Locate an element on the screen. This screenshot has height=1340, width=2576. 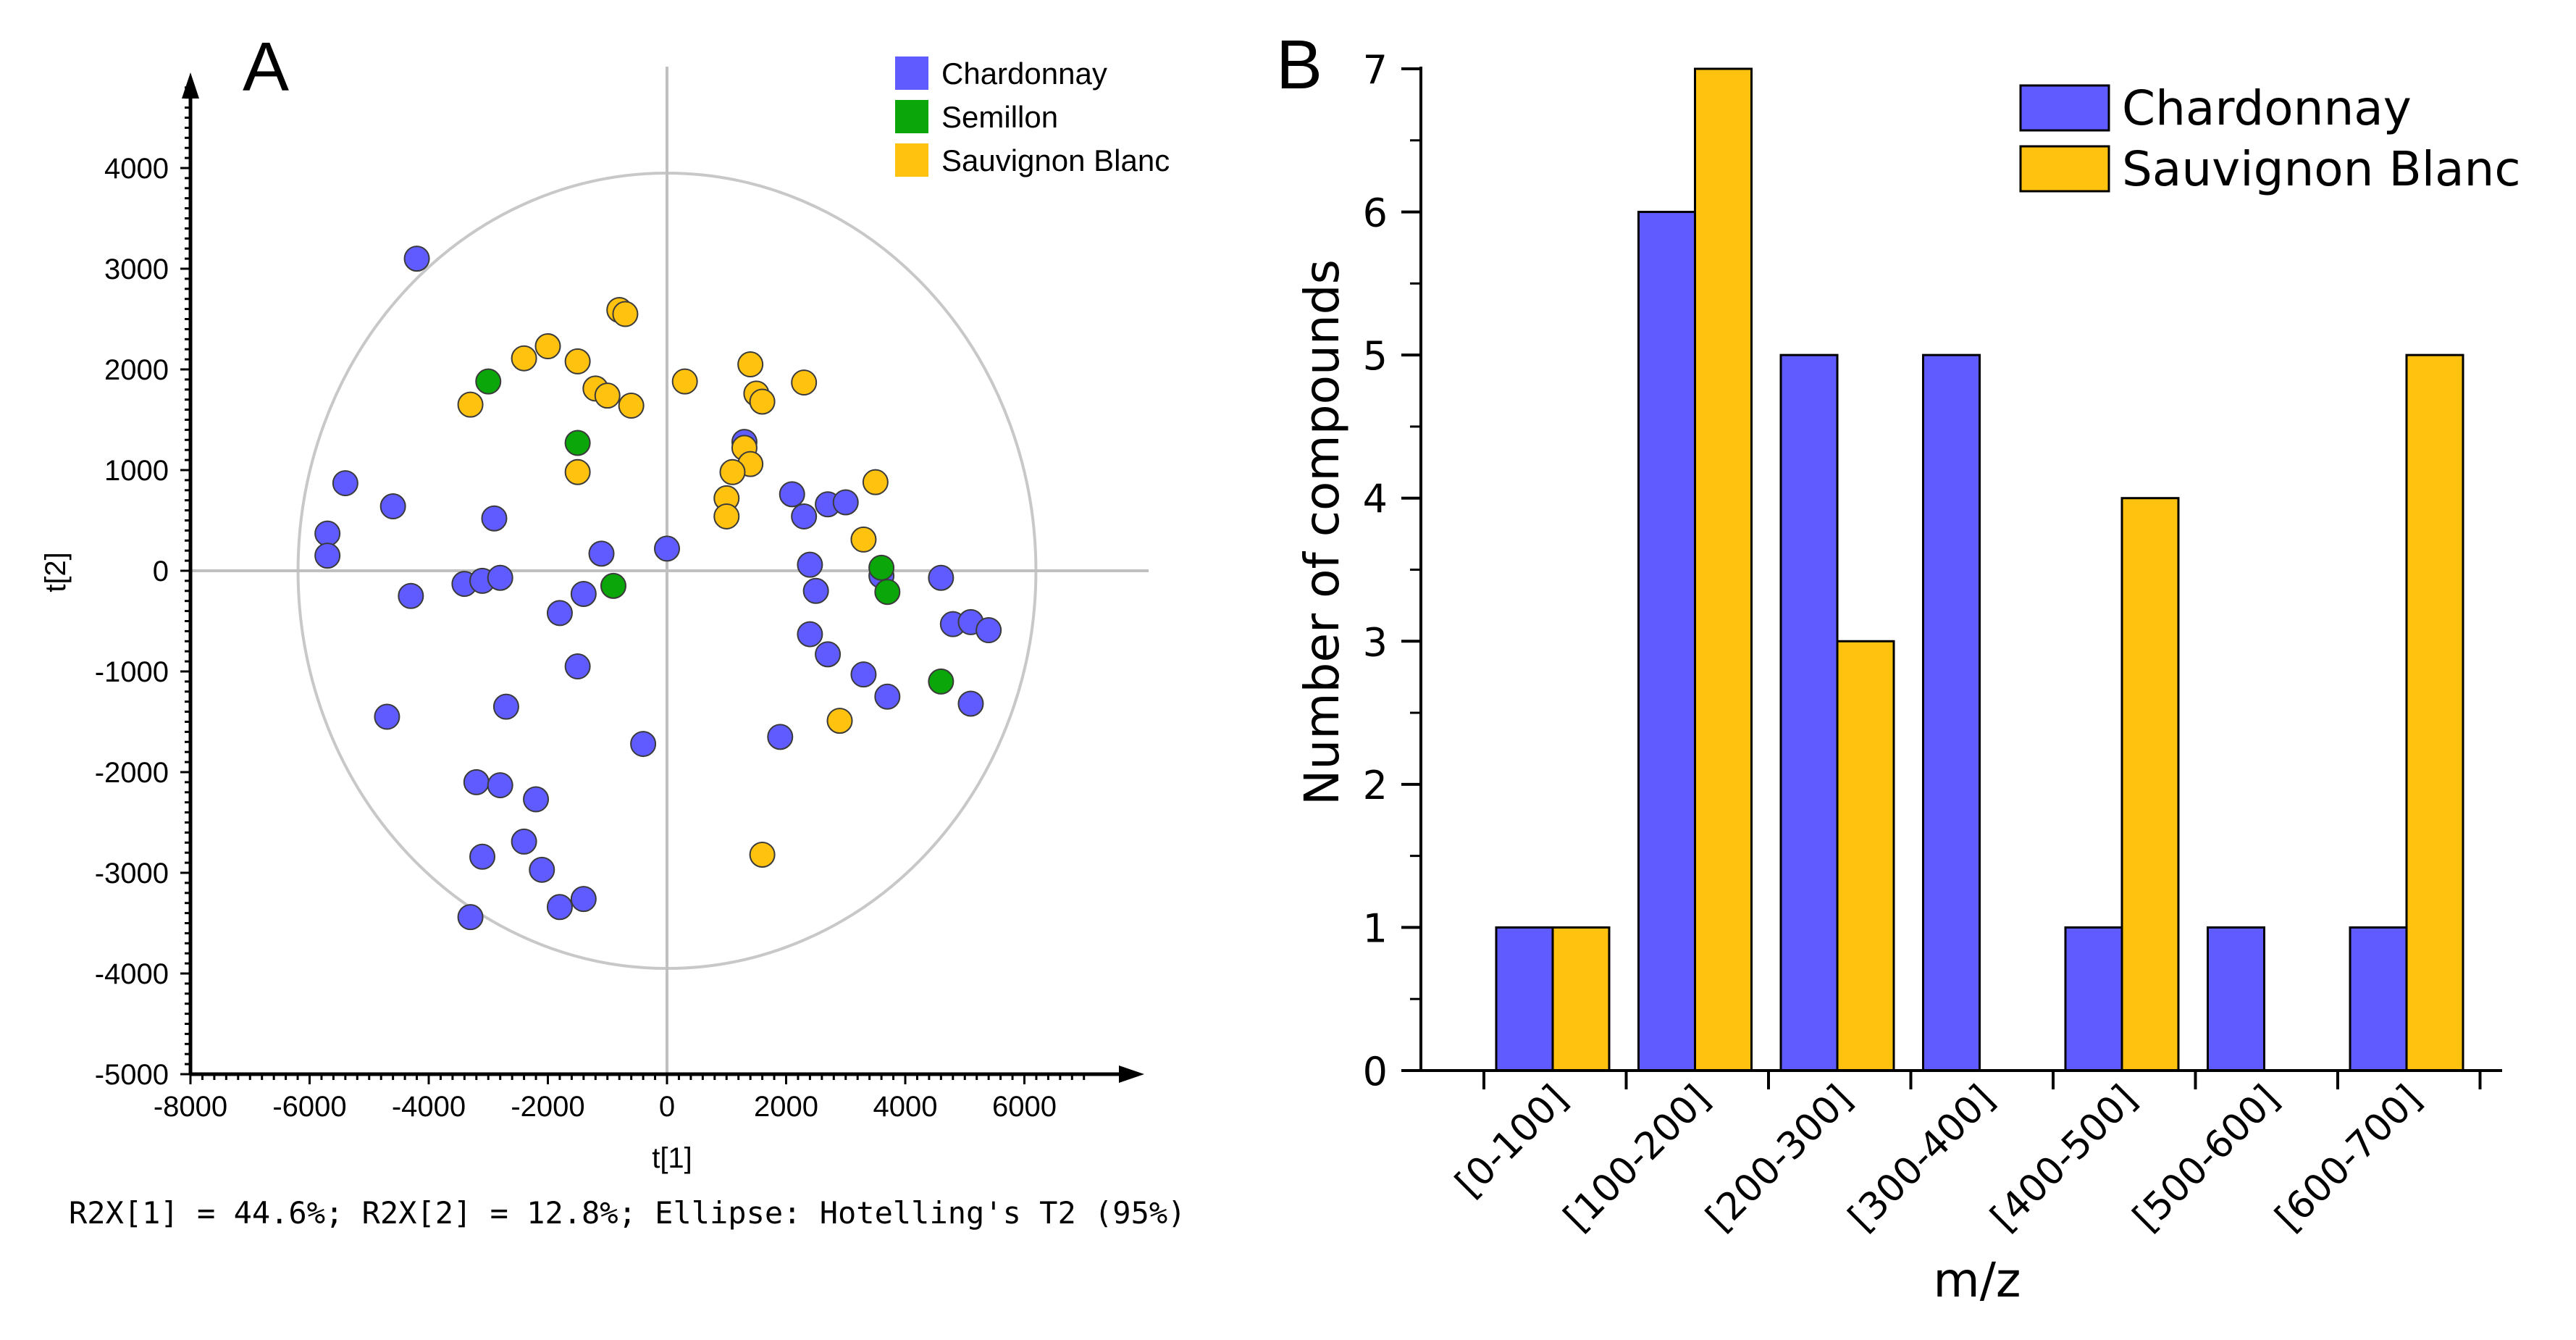
y-tick-label: 4000 is located at coordinates (136, 169).